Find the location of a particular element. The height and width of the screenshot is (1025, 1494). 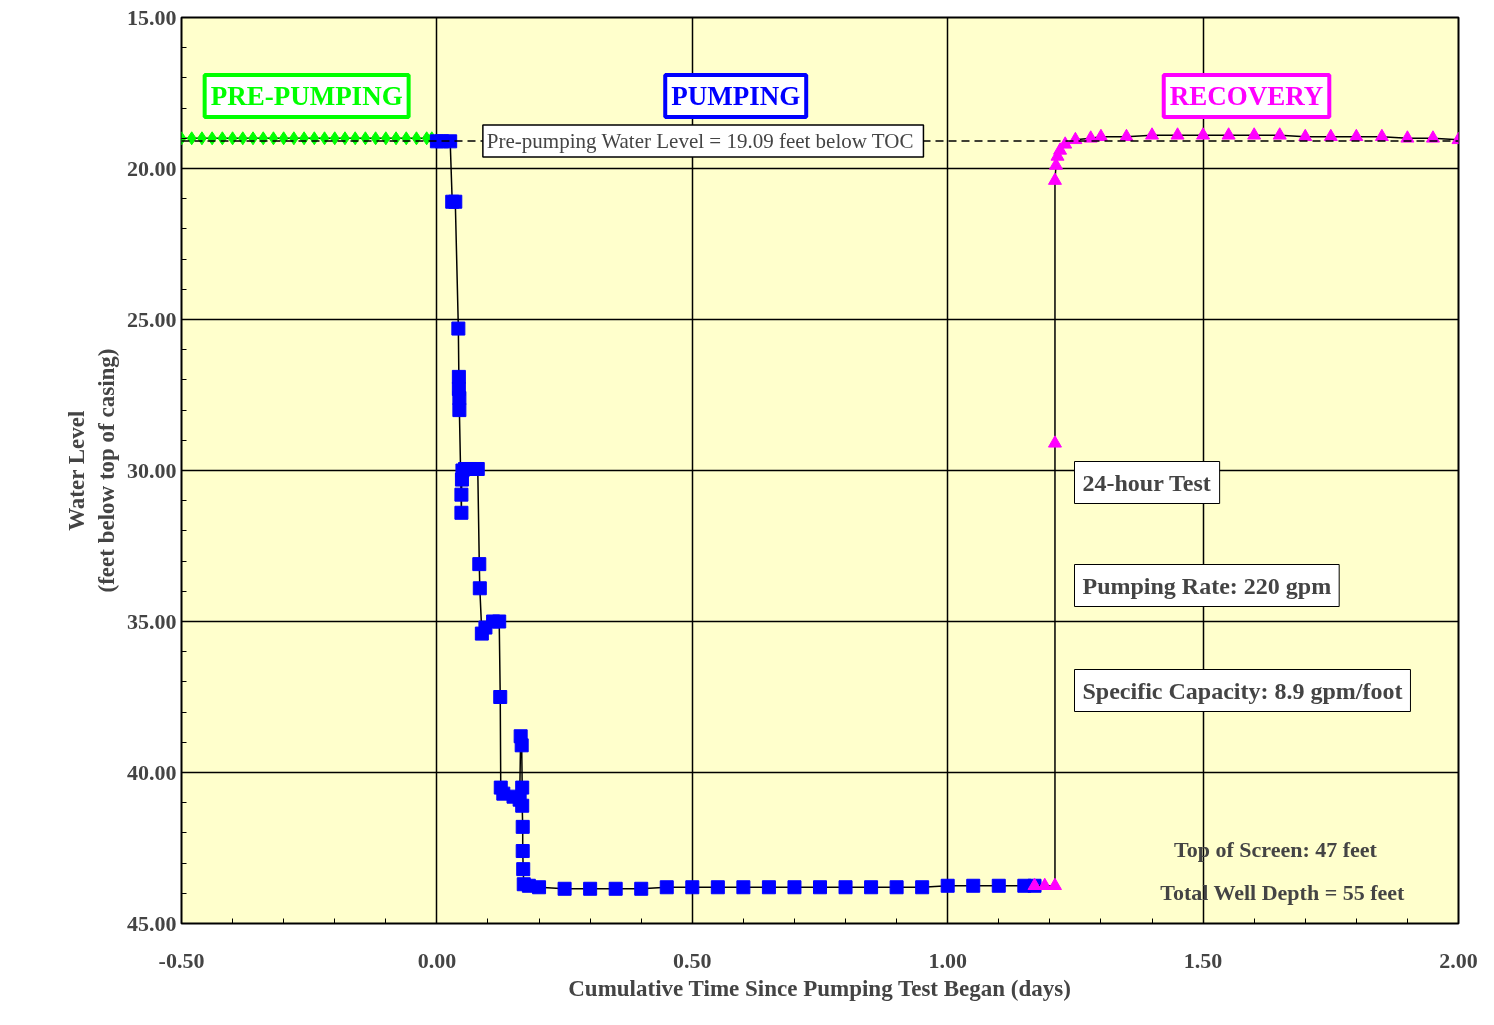

x-tick-label: 1.50 is located at coordinates (1203, 960).